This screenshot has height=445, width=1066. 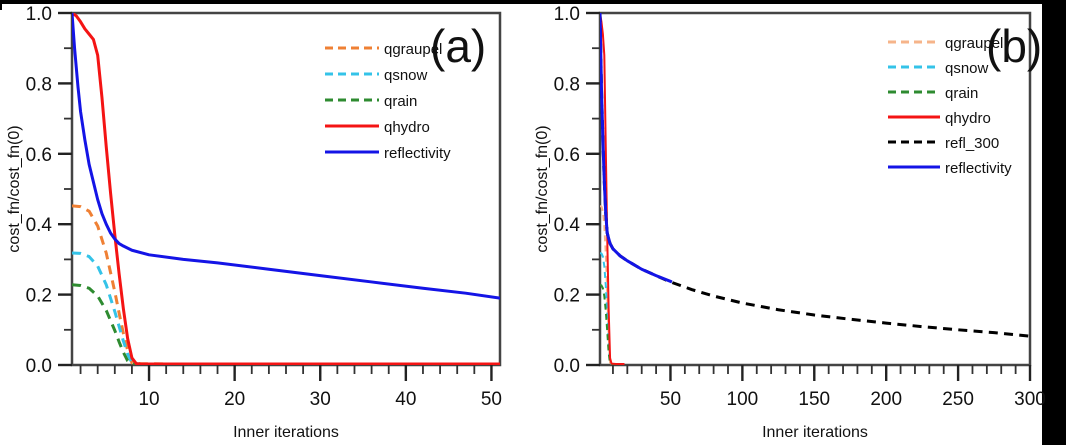 I want to click on x-tick-label: 100, so click(x=743, y=399).